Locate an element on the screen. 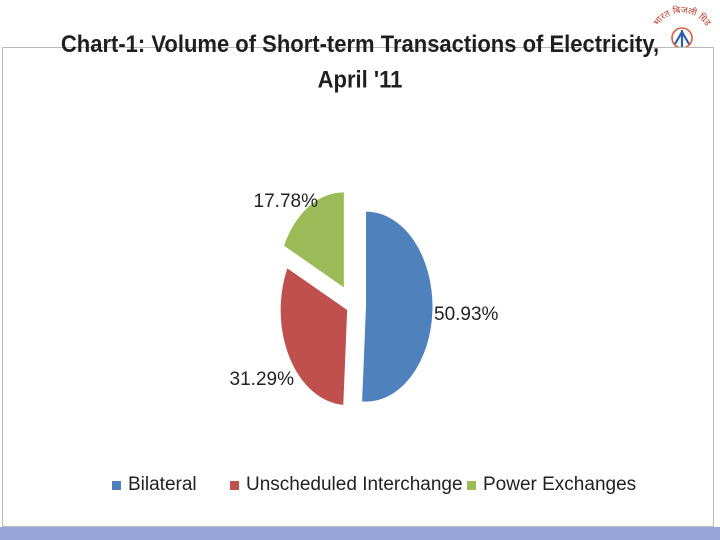 The height and width of the screenshot is (540, 720). bottom-bar is located at coordinates (360, 533).